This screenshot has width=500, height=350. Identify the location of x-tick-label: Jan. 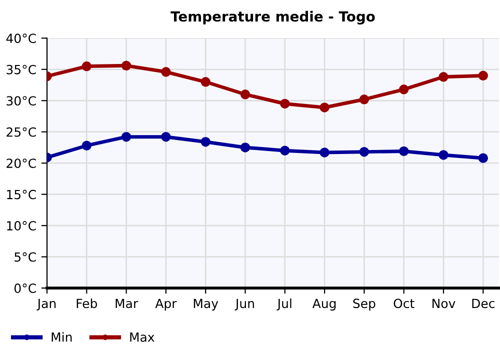
(46, 304).